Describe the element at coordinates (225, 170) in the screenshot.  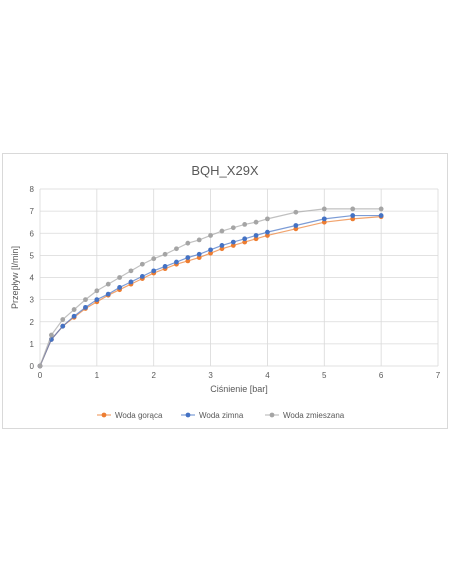
I see `chart-title: BQH_X29X` at that location.